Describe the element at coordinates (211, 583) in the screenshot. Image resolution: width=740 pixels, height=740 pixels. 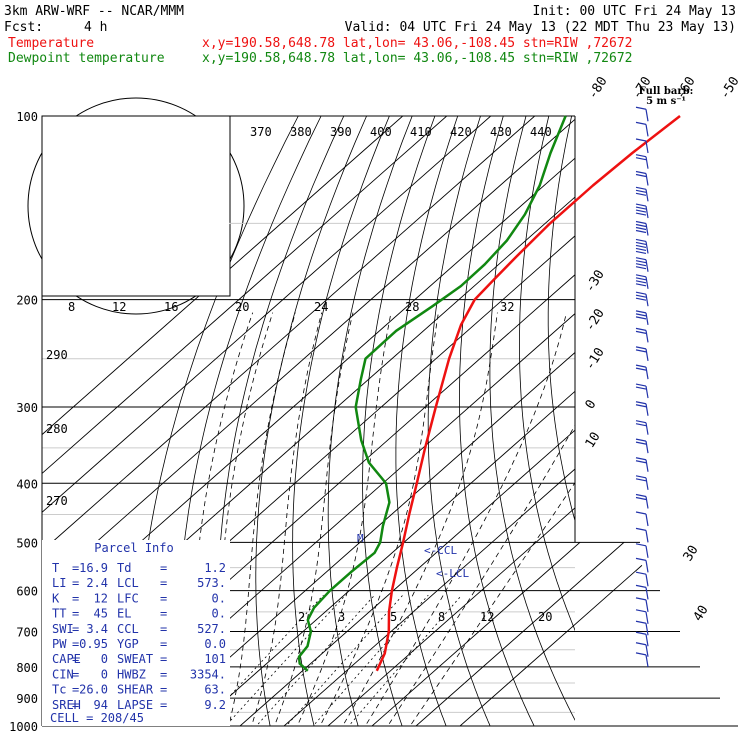
I see `parcel-info-cell: 573.` at that location.